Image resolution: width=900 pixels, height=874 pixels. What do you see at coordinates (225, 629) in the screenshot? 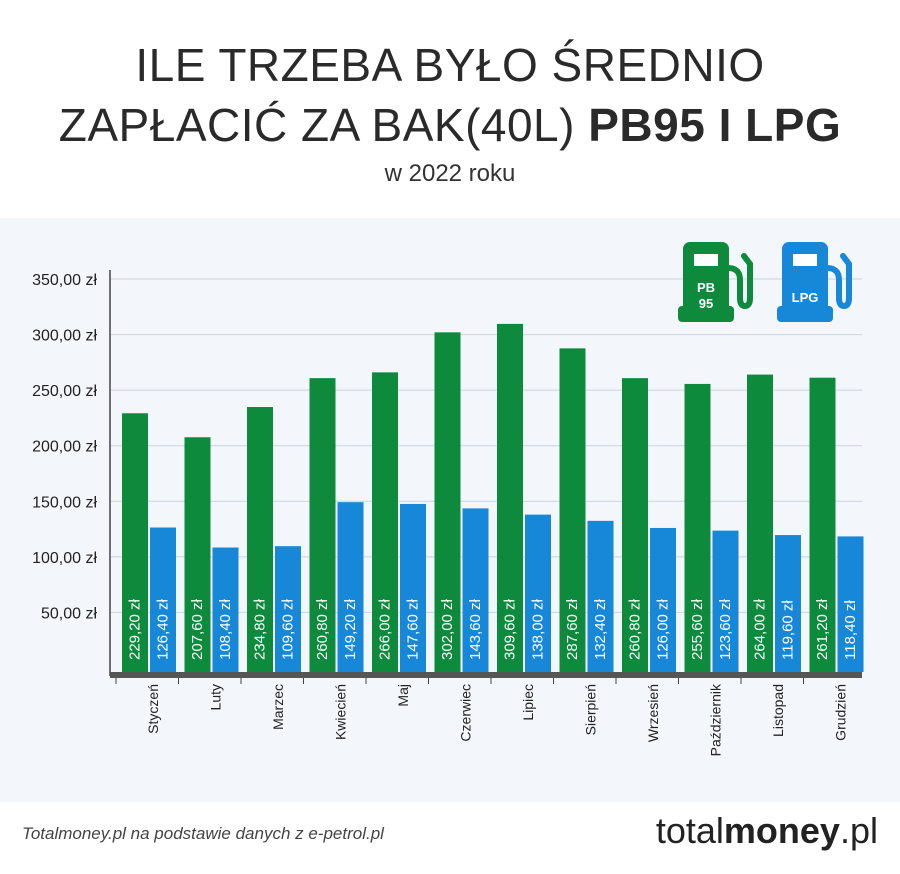
I see `data-label: 108,40 zł` at bounding box center [225, 629].